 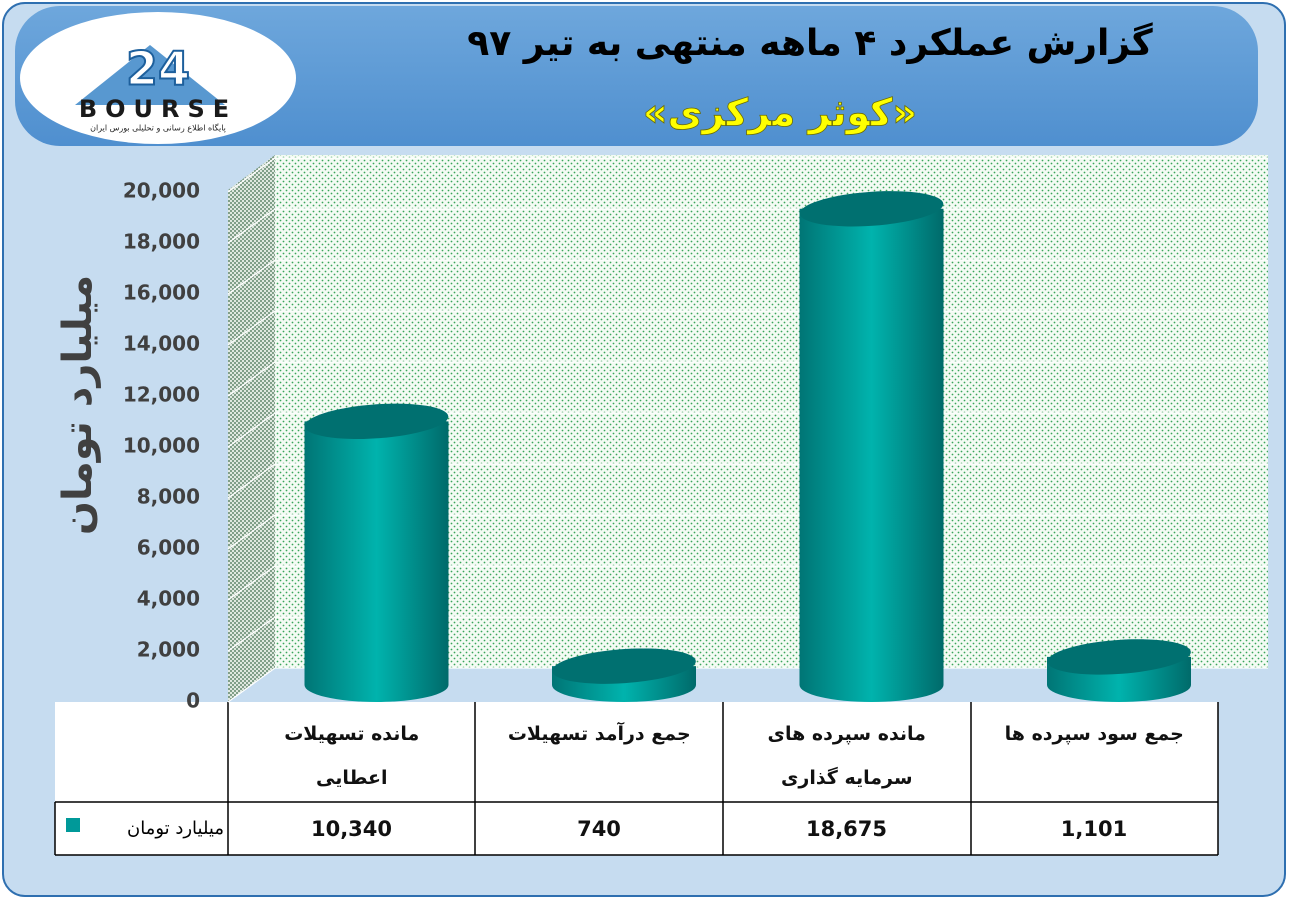 I want to click on y-tick-label: 2,000, so click(x=168, y=650).